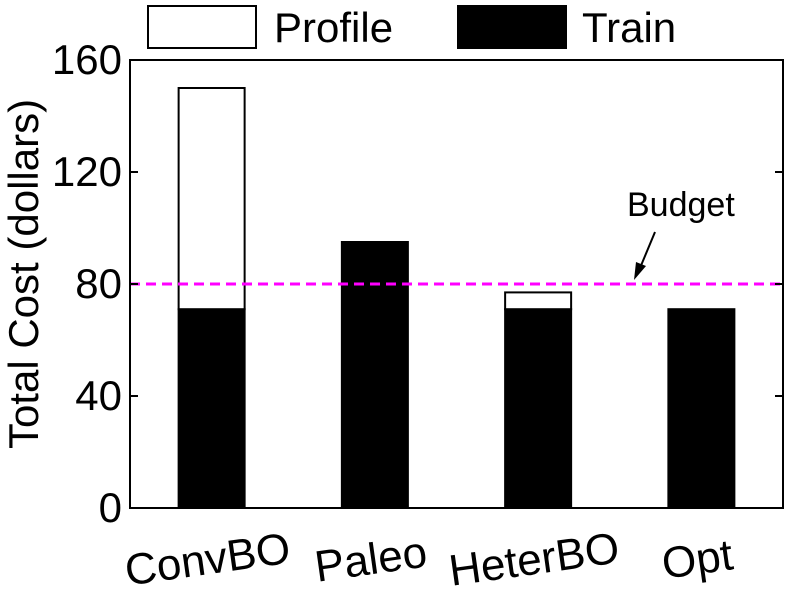 The image size is (802, 612). I want to click on bar-paleo-train, so click(374, 375).